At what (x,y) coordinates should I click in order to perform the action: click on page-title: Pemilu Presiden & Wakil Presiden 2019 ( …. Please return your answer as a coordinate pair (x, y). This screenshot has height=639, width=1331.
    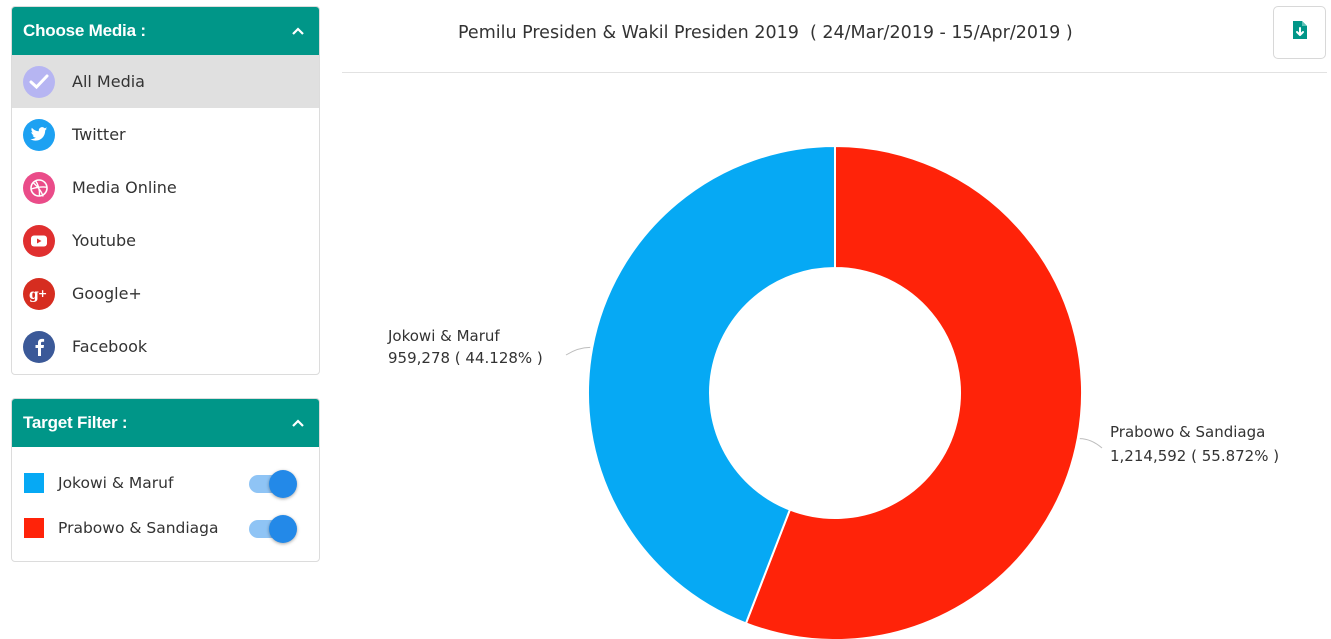
    Looking at the image, I should click on (765, 33).